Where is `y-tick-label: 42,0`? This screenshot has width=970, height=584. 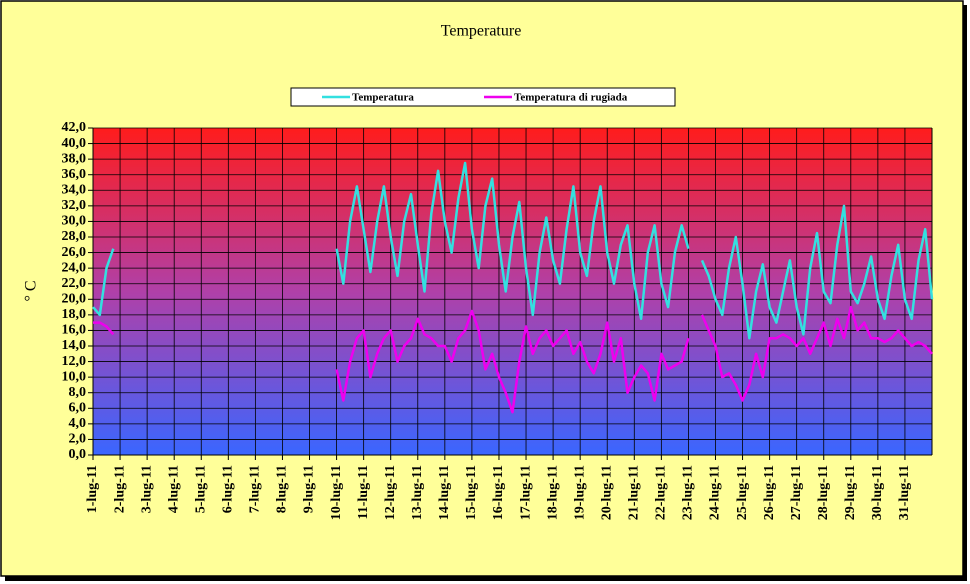 y-tick-label: 42,0 is located at coordinates (74, 127).